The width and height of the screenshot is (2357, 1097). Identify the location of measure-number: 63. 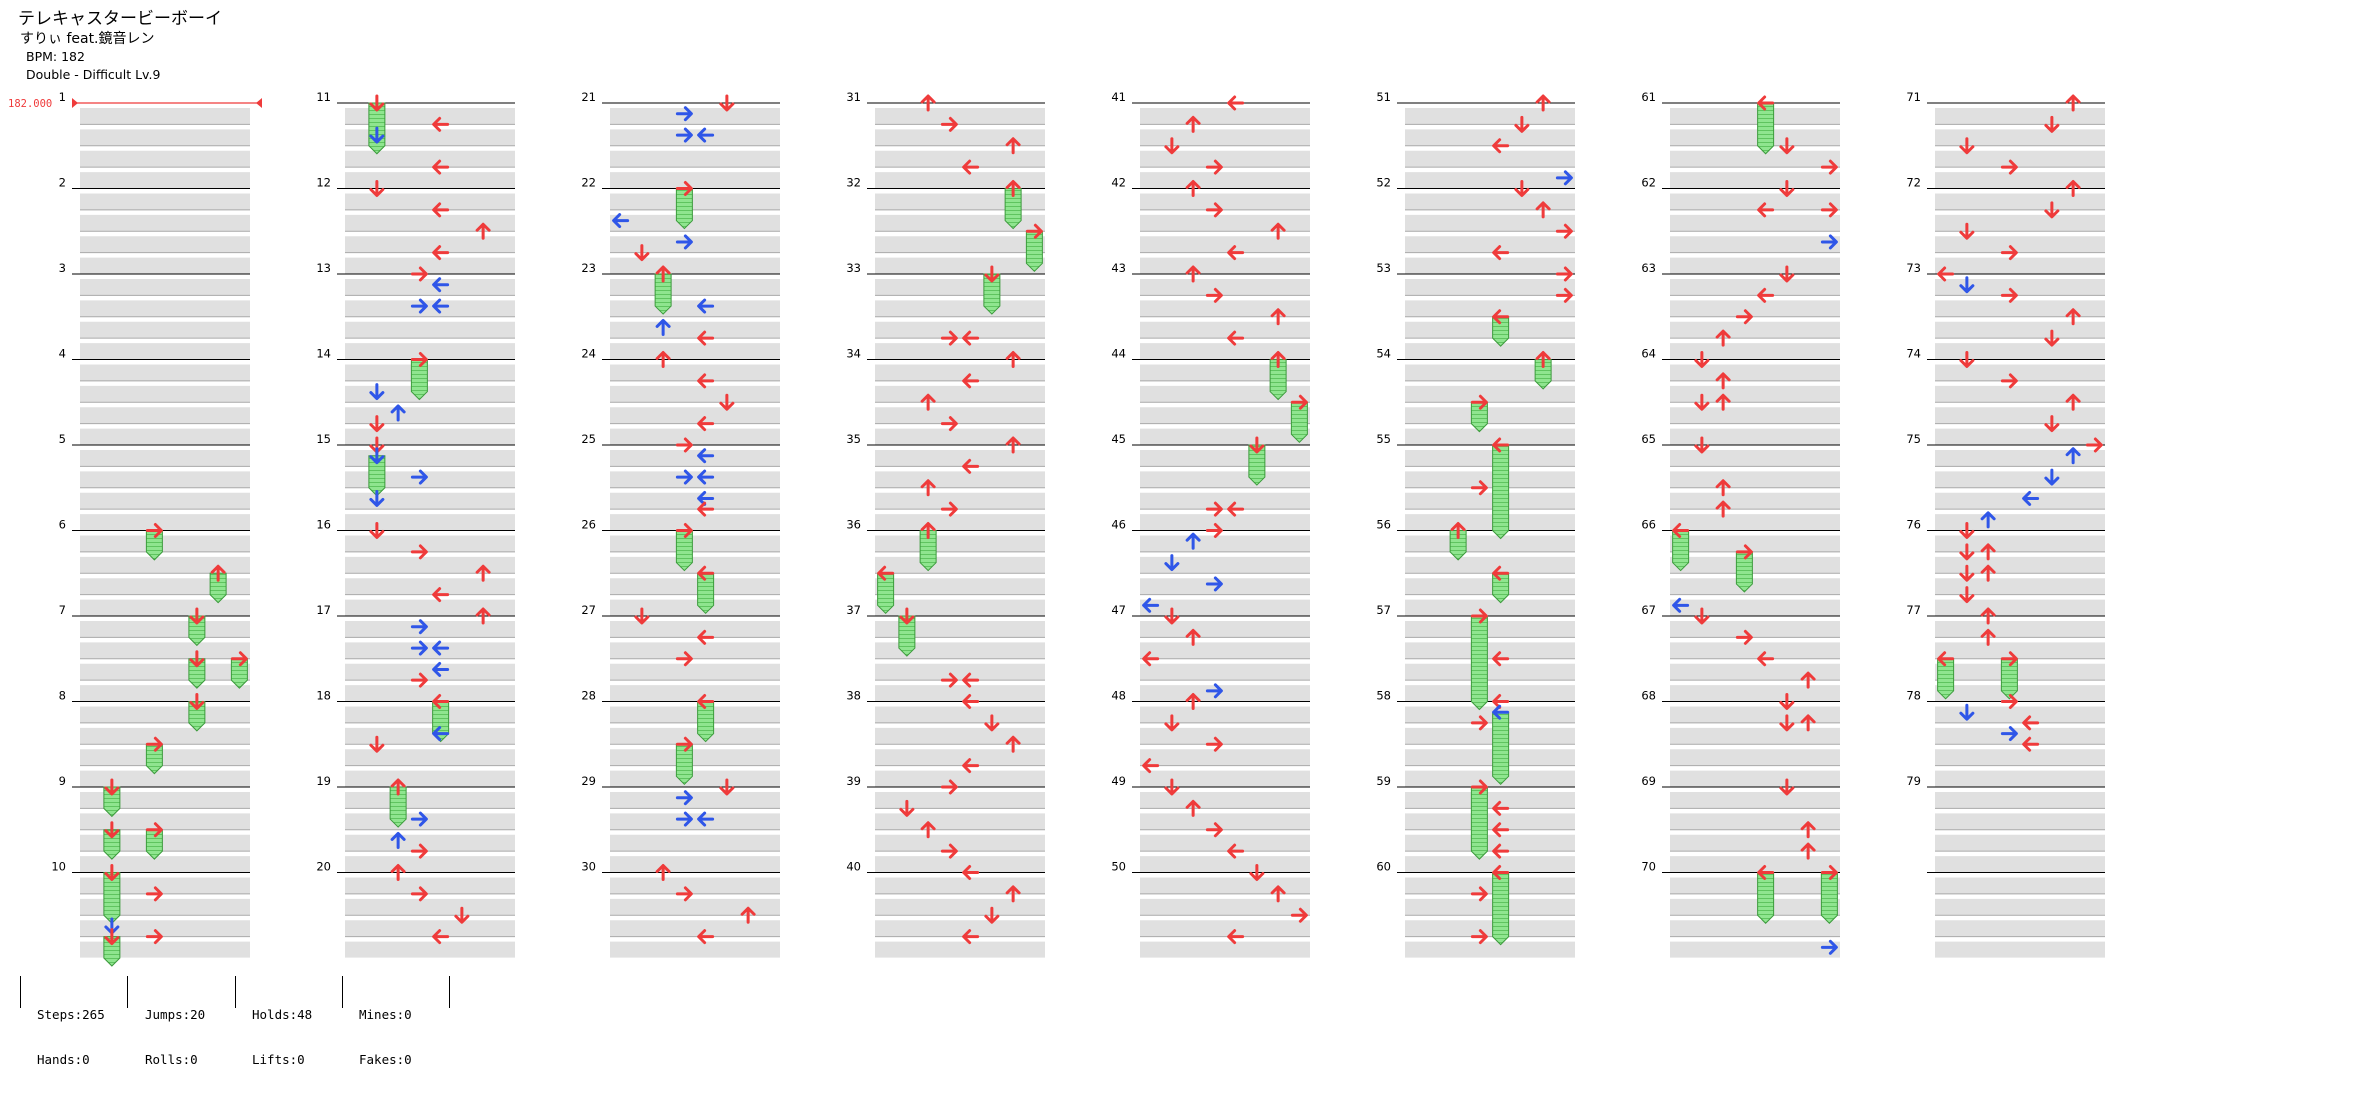
(1648, 268).